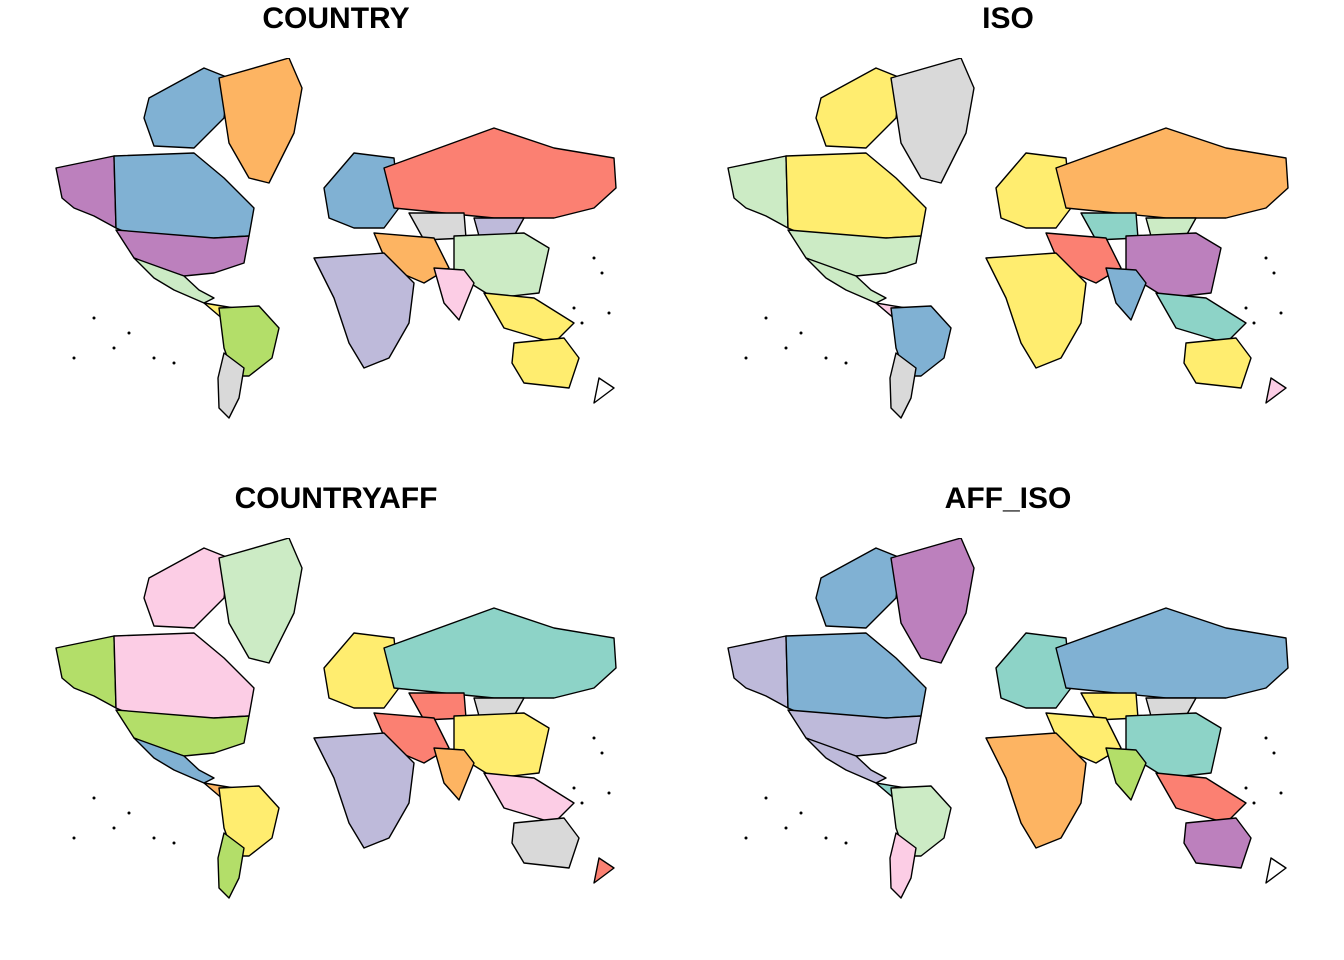 The image size is (1344, 960). What do you see at coordinates (1008, 498) in the screenshot?
I see `panel-title: AFF_ISO` at bounding box center [1008, 498].